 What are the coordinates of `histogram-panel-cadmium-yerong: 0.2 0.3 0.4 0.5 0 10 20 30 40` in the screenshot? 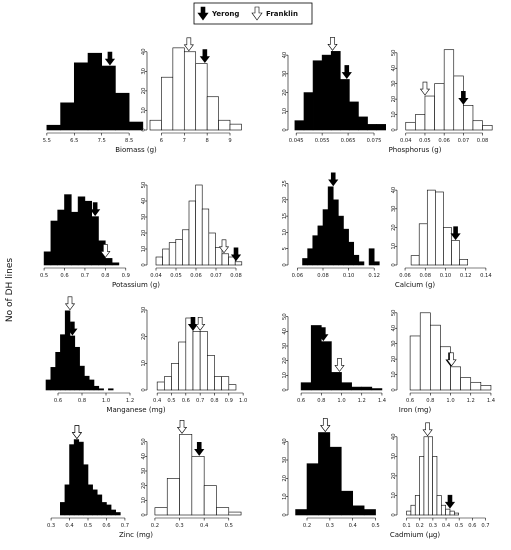 It's located at (331, 473).